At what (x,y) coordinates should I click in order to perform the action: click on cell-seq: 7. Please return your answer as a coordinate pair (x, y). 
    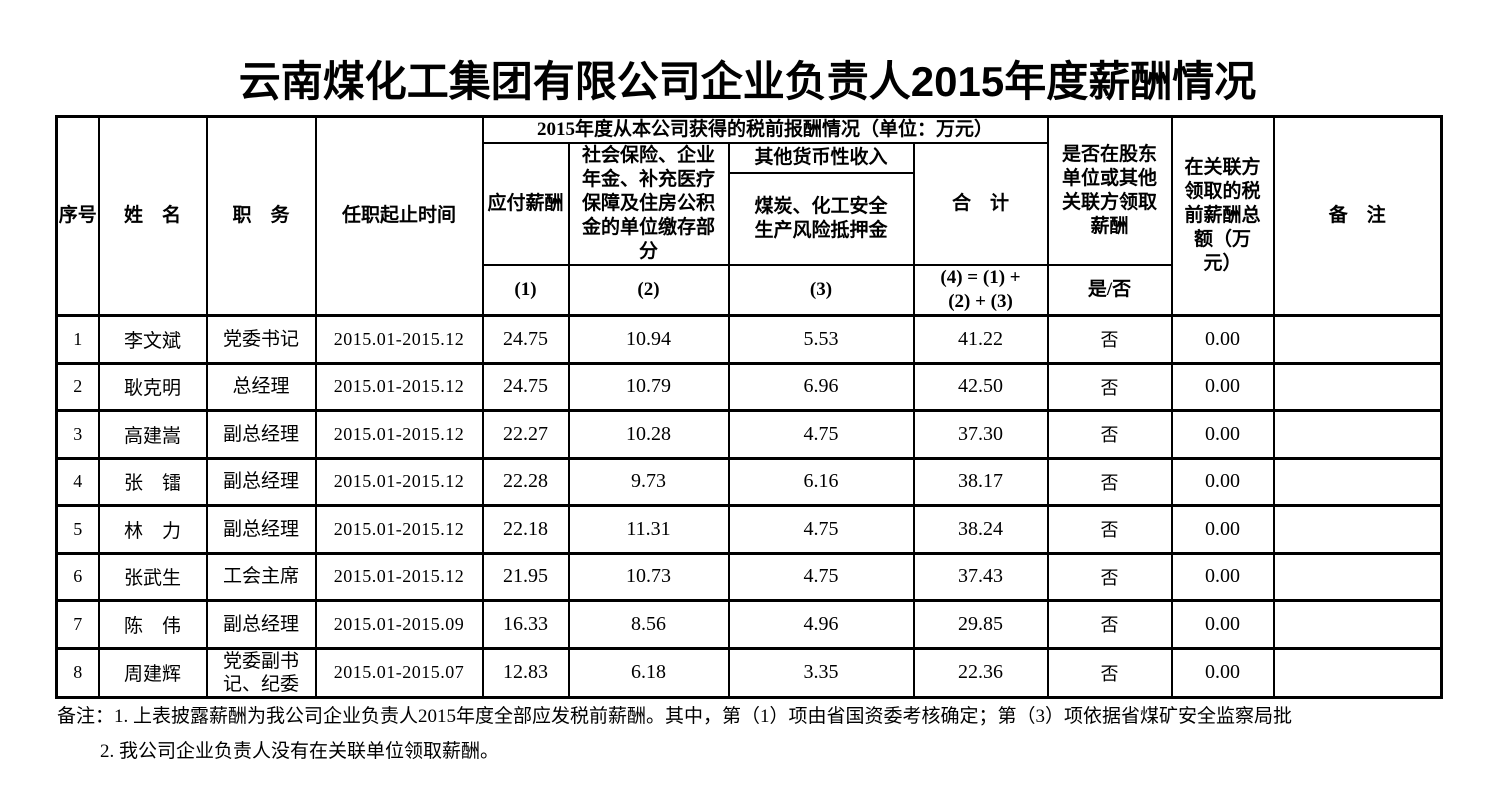
    Looking at the image, I should click on (77, 624).